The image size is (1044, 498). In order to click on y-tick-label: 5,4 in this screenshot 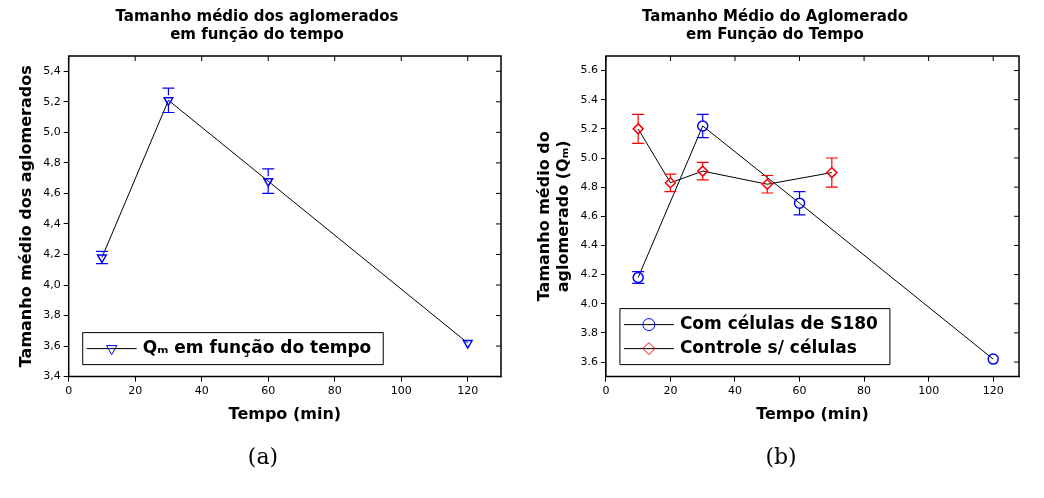, I will do `click(52, 71)`.